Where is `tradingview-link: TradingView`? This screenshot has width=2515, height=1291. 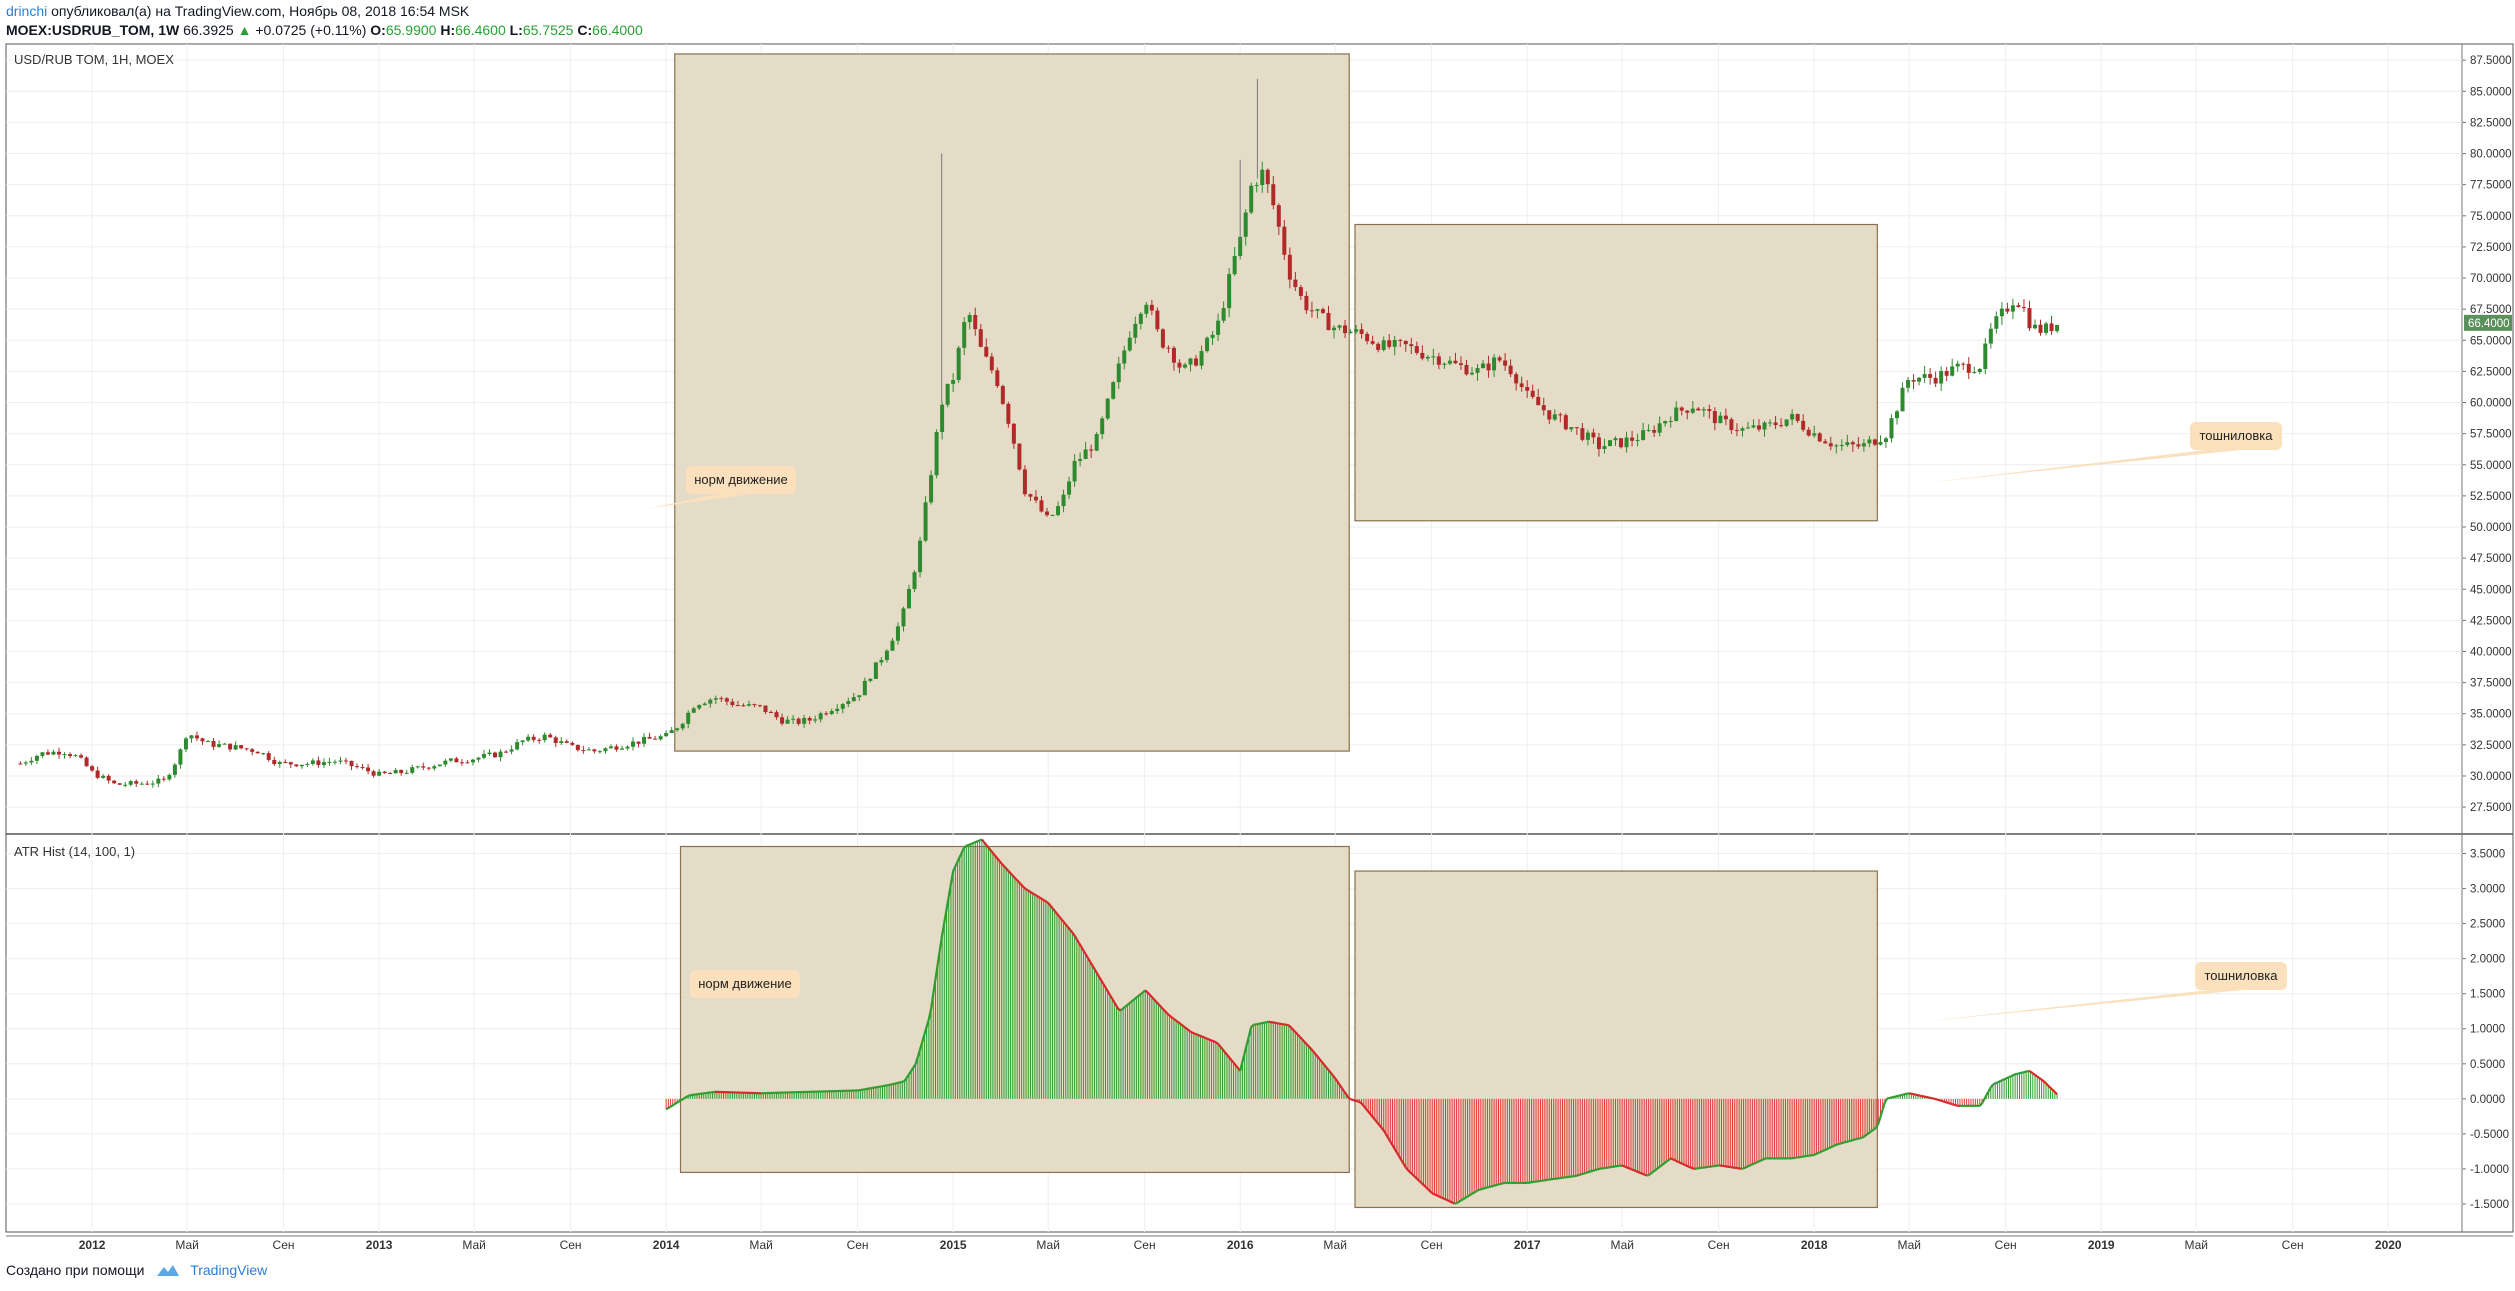
tradingview-link: TradingView is located at coordinates (229, 1270).